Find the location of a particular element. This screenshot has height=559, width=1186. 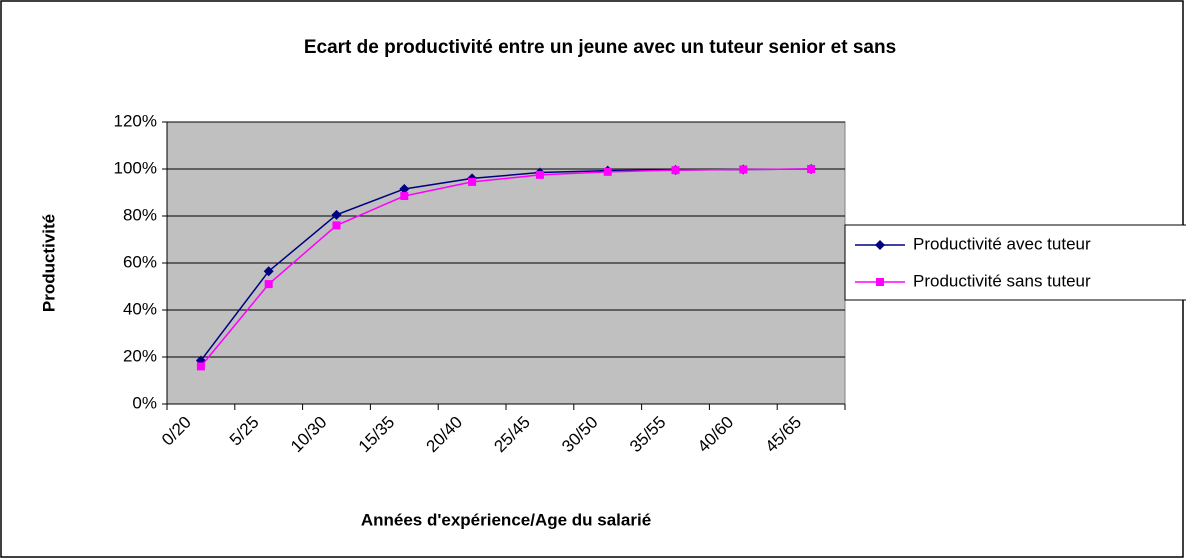

x-axis-label: Années d'expérience/Age du salarié is located at coordinates (506, 519).